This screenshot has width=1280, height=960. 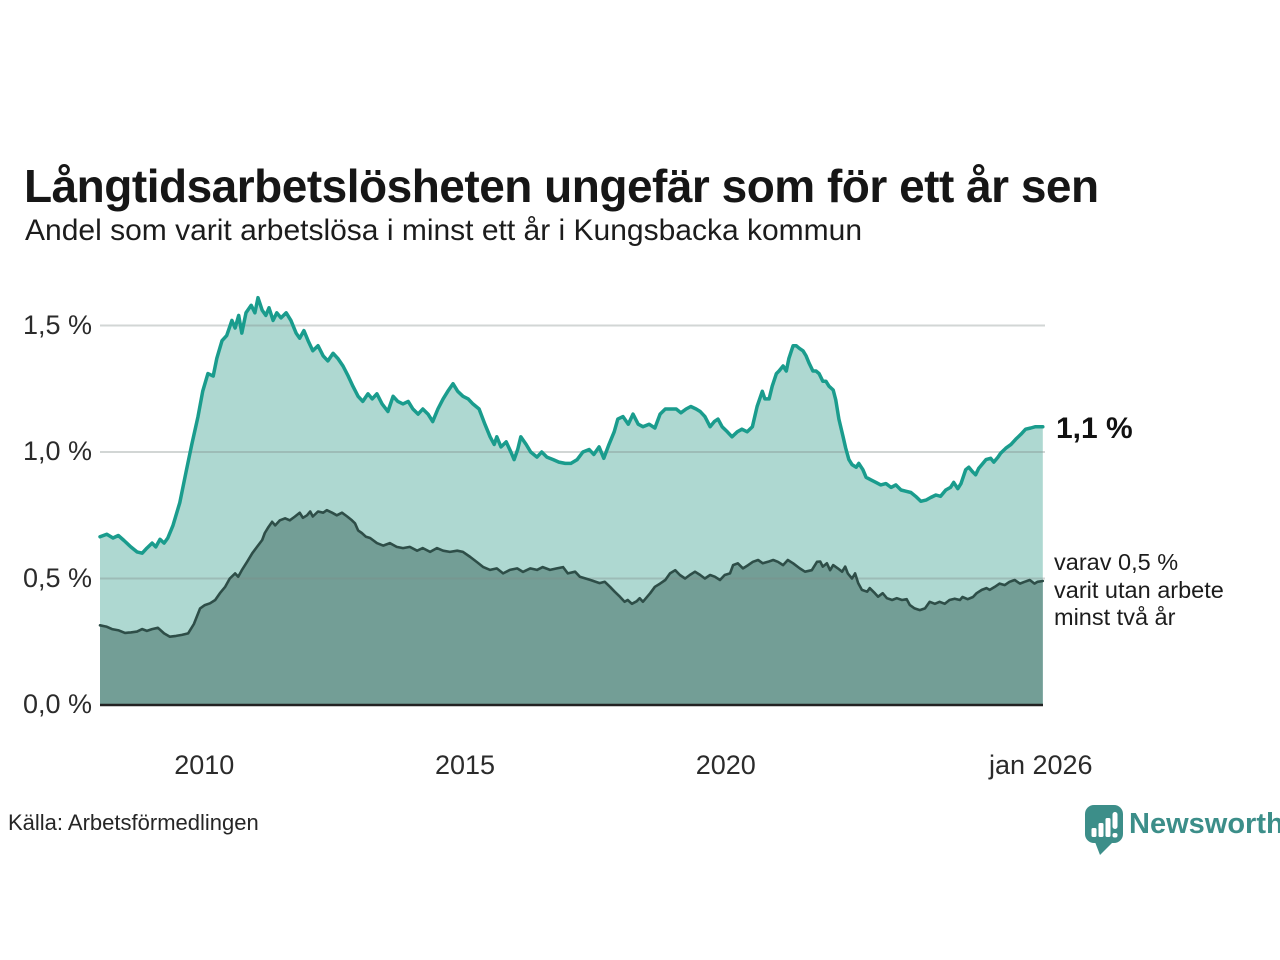 I want to click on newsworthy-wordmark: Newsworthy, so click(x=1204, y=824).